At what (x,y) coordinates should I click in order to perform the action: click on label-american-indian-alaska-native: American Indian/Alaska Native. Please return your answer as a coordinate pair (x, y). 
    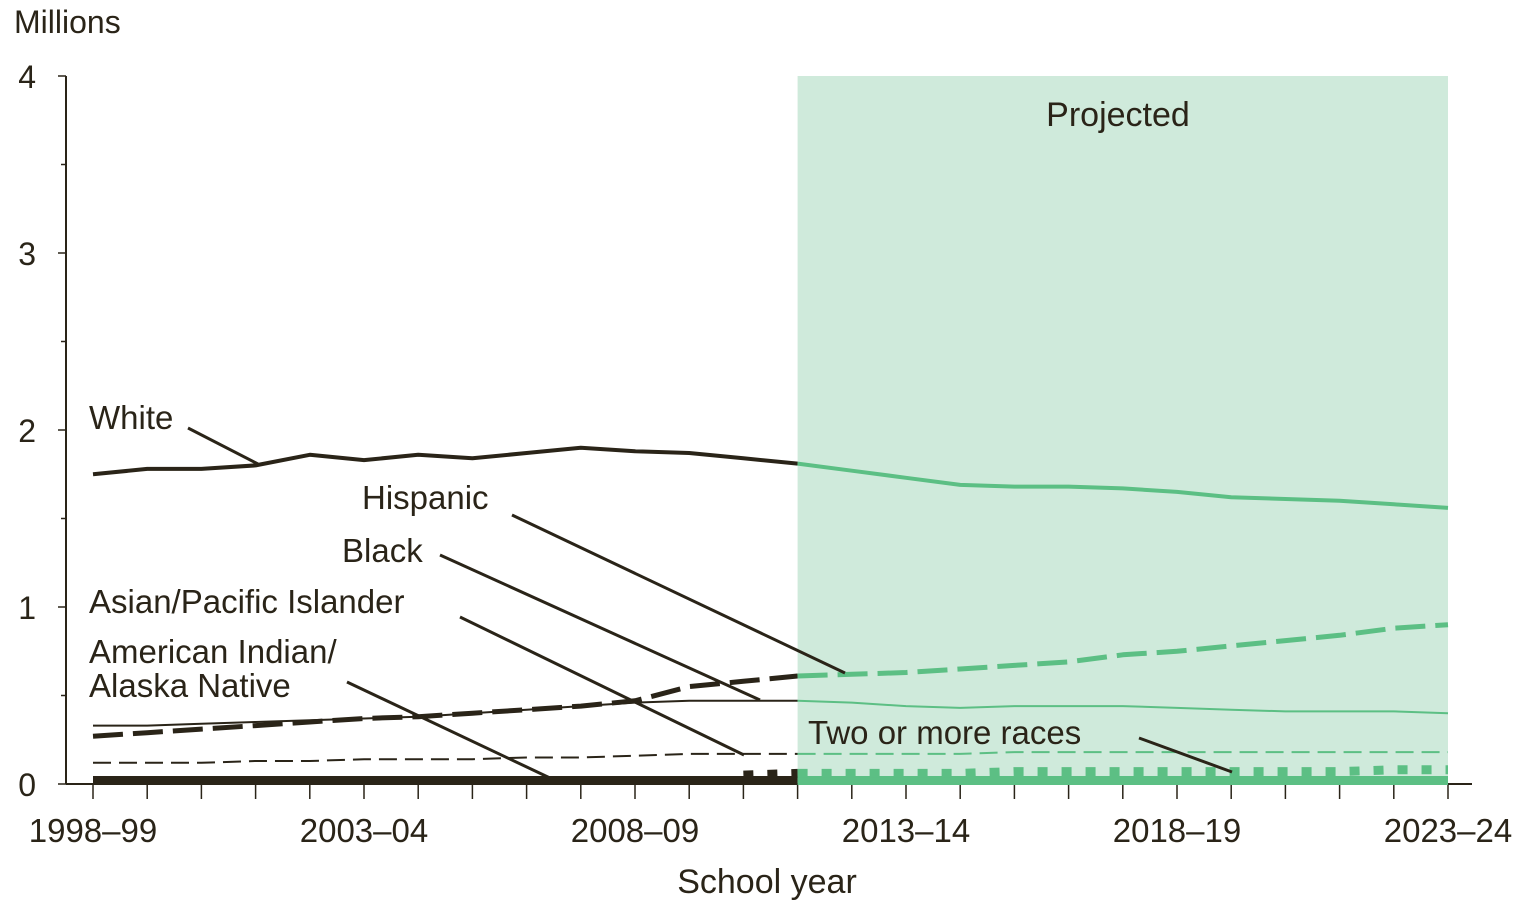
    Looking at the image, I should click on (320, 706).